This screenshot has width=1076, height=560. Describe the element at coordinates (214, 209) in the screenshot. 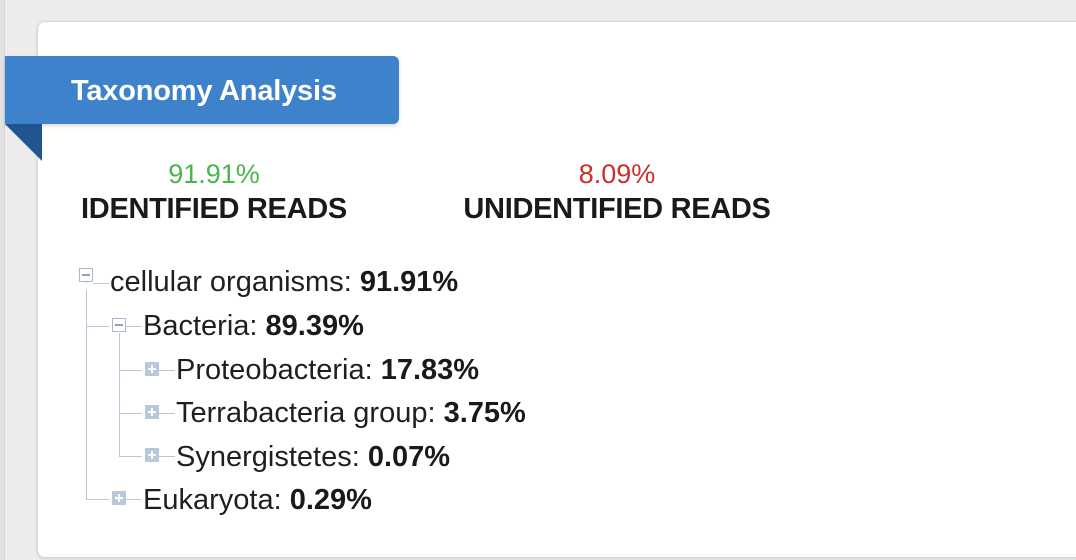

I see `identified-reads-label: IDENTIFIED READS` at that location.